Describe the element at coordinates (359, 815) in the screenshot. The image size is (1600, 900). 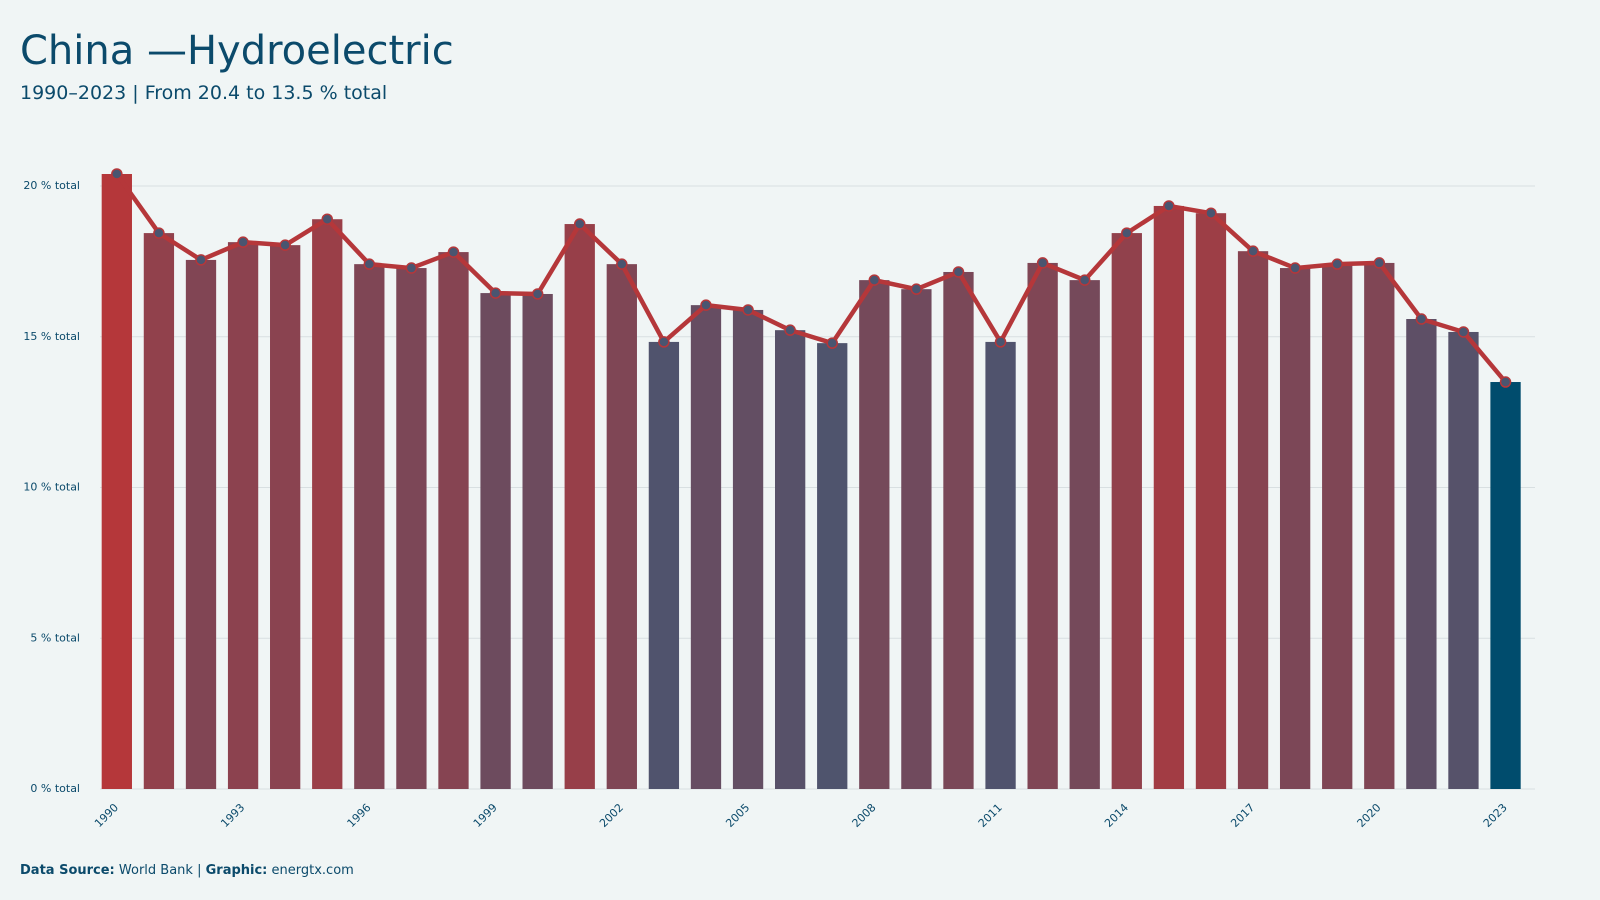
I see `x-tick-label: 1996` at that location.